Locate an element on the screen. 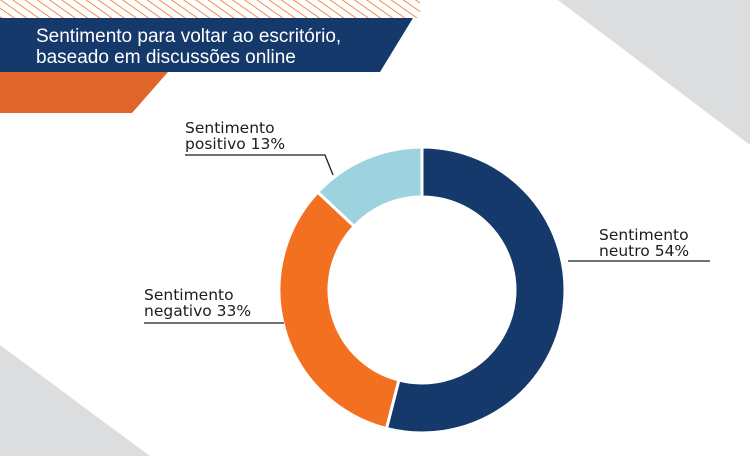  corner-gray-bottom-left is located at coordinates (75, 400).